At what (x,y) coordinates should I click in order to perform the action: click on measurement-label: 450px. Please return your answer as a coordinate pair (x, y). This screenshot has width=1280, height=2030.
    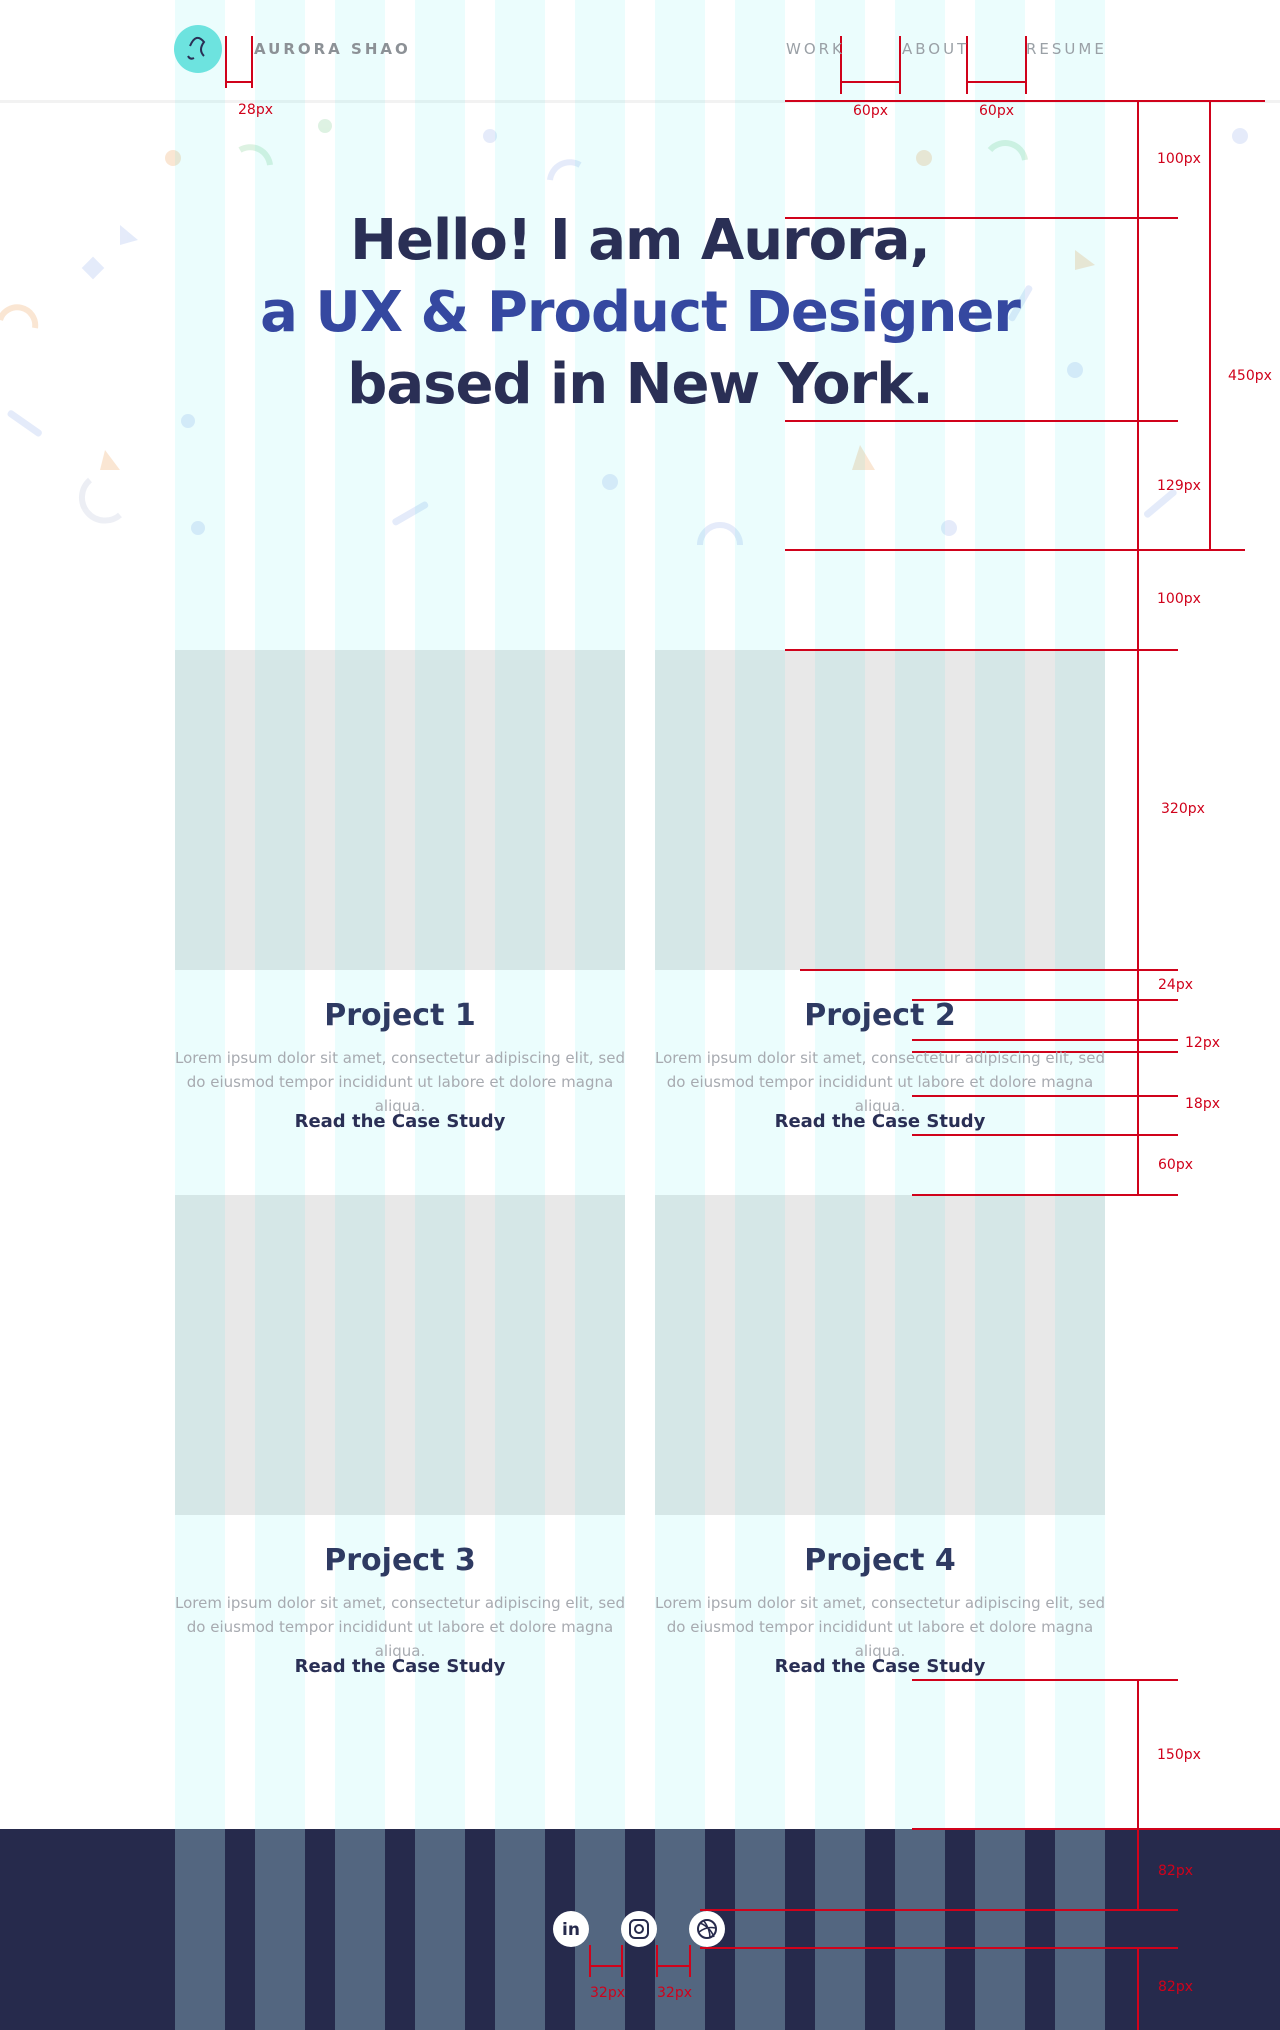
    Looking at the image, I should click on (1250, 376).